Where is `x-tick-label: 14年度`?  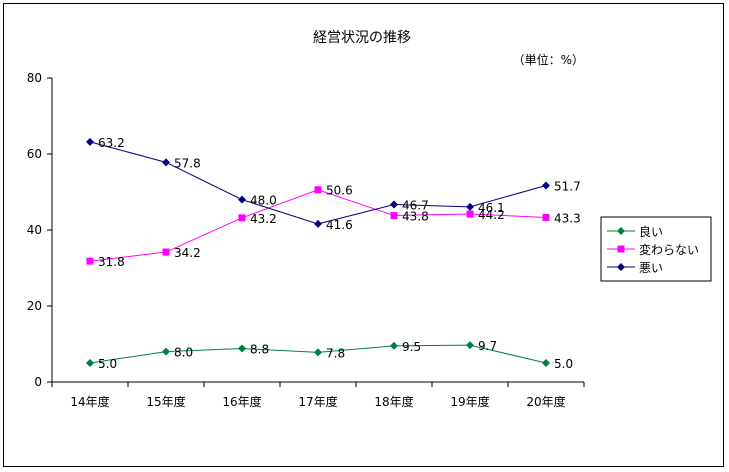
x-tick-label: 14年度 is located at coordinates (89, 401).